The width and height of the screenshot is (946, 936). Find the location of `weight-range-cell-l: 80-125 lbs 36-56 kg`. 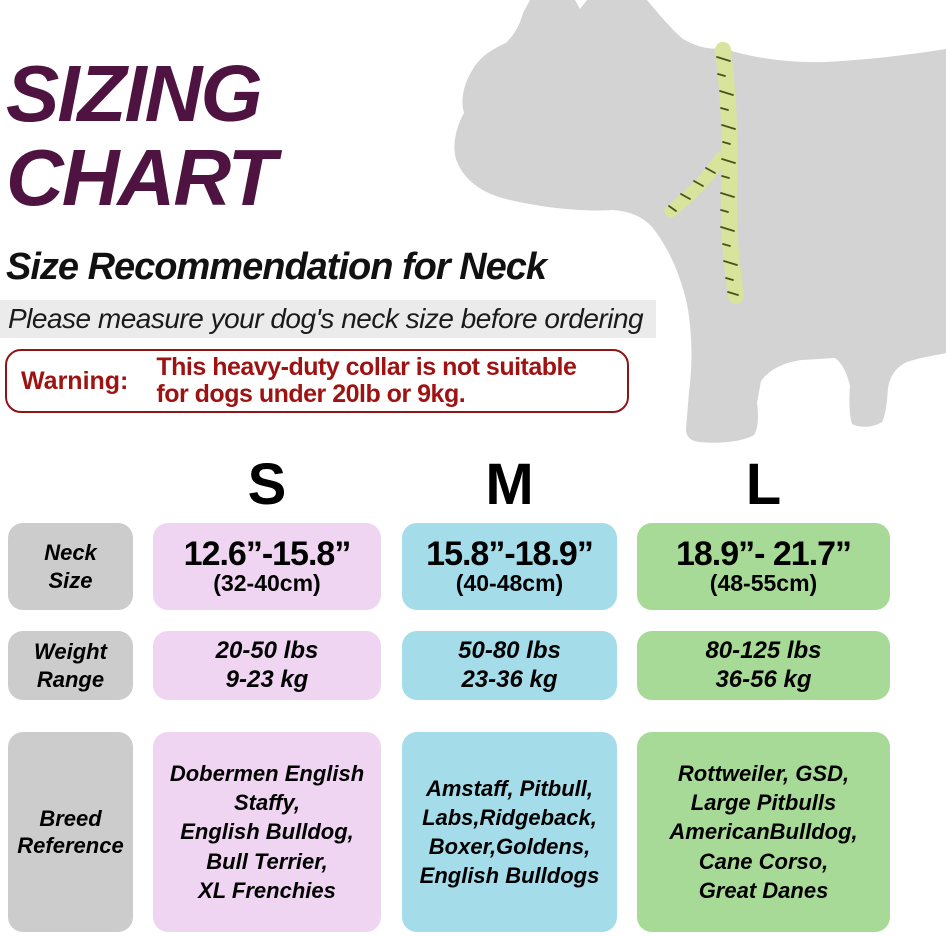

weight-range-cell-l: 80-125 lbs 36-56 kg is located at coordinates (763, 665).